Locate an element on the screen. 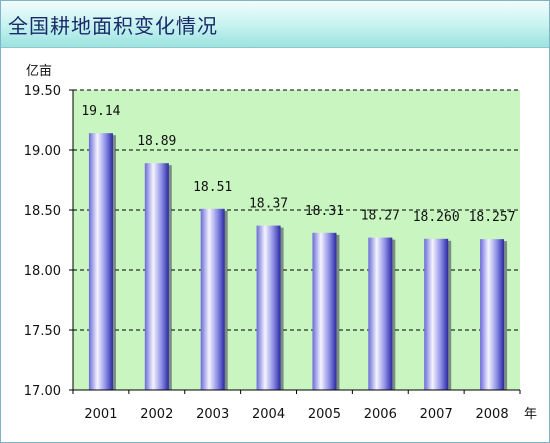 Image resolution: width=550 pixels, height=443 pixels. y-tick-label: 17.00 is located at coordinates (42, 391).